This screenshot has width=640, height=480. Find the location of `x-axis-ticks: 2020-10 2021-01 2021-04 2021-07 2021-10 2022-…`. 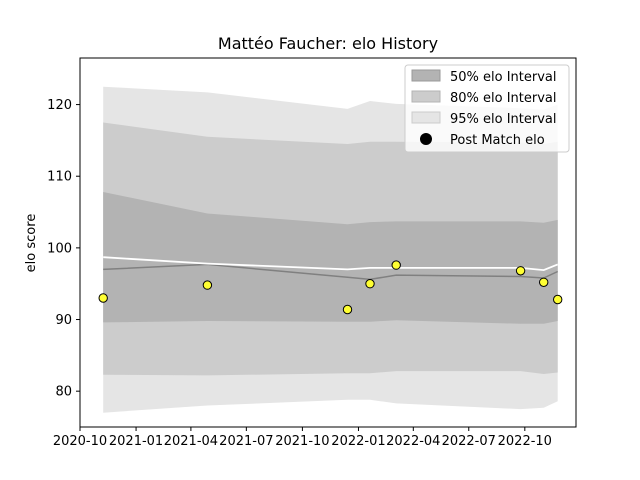

x-axis-ticks: 2020-10 2021-01 2021-04 2021-07 2021-10 2022-… is located at coordinates (302, 438).